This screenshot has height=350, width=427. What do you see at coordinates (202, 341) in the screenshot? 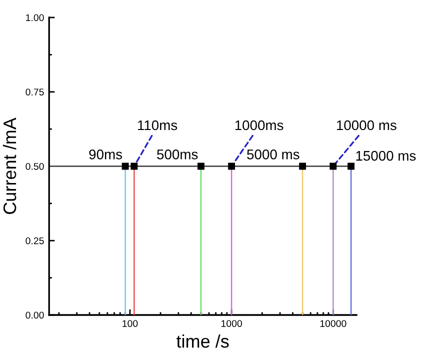
I see `x-axis-title: time /s` at bounding box center [202, 341].